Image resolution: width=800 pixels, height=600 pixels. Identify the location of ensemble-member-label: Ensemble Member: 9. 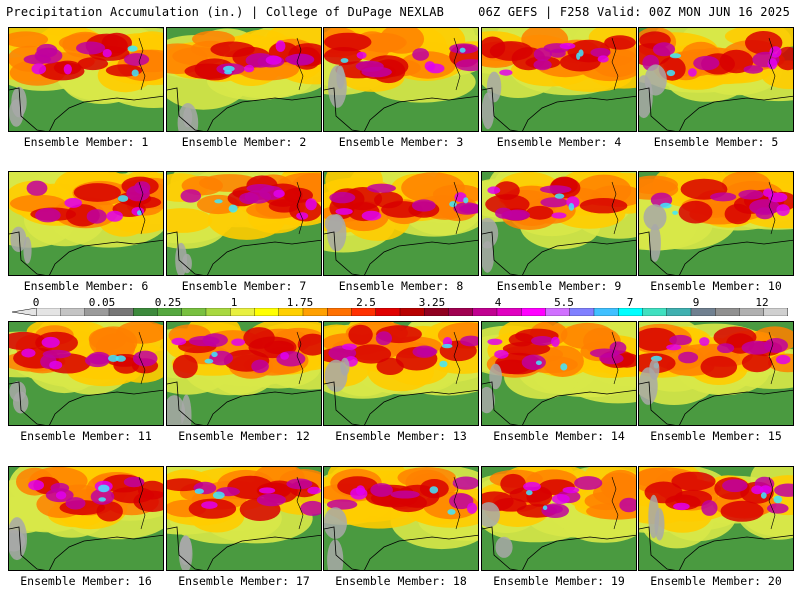
(559, 286).